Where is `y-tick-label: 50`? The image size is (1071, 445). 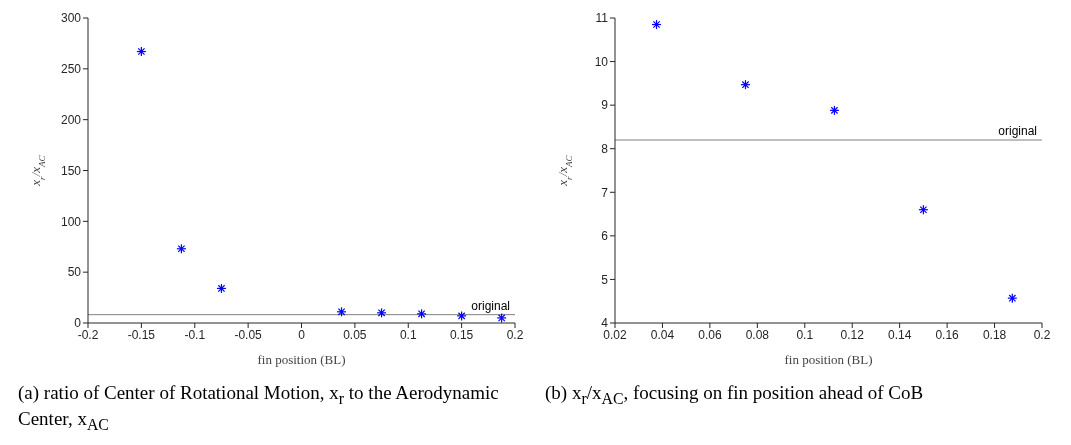 y-tick-label: 50 is located at coordinates (74, 272).